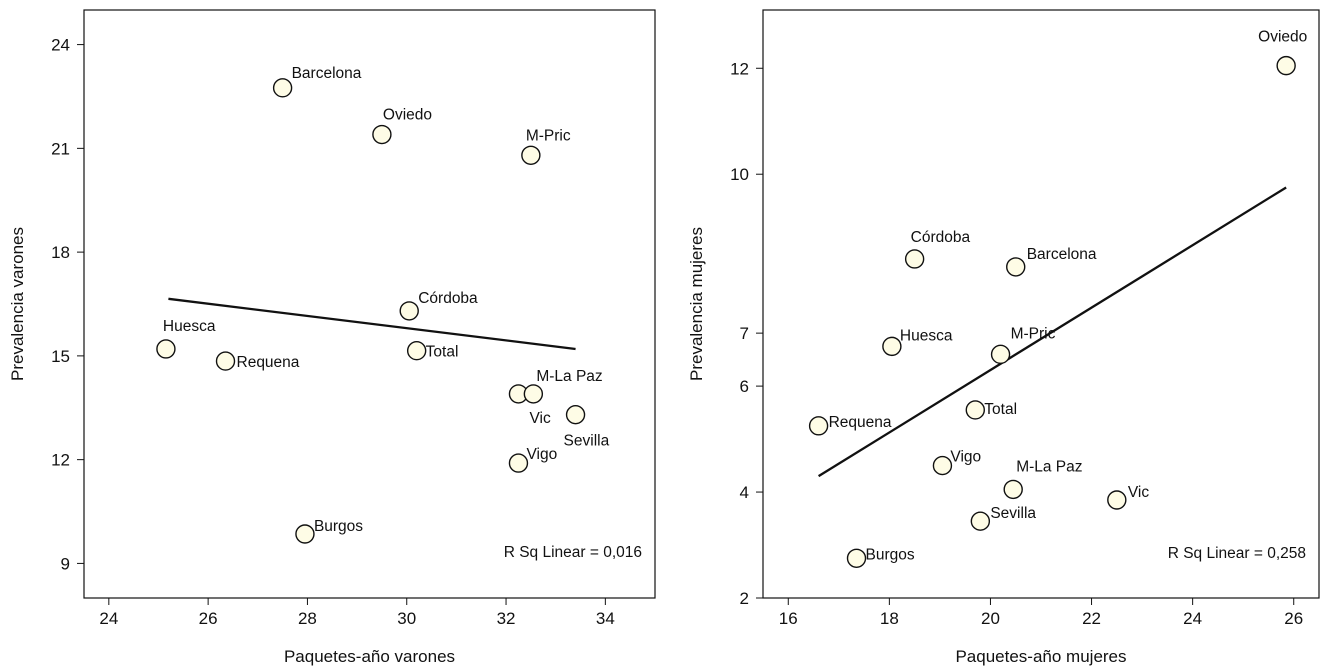  What do you see at coordinates (60, 252) in the screenshot?
I see `y-tick-label: 18` at bounding box center [60, 252].